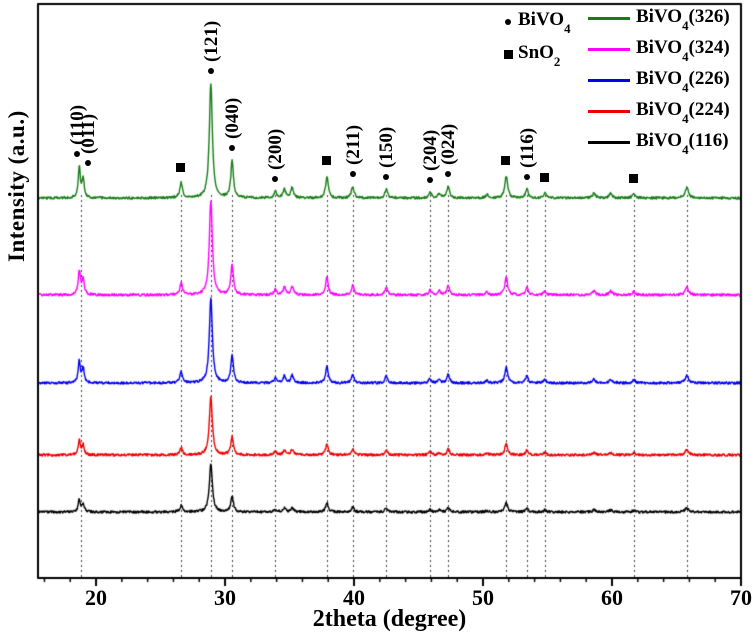  Describe the element at coordinates (16, 186) in the screenshot. I see `y-axis-title: Intensity (a.u.)` at that location.